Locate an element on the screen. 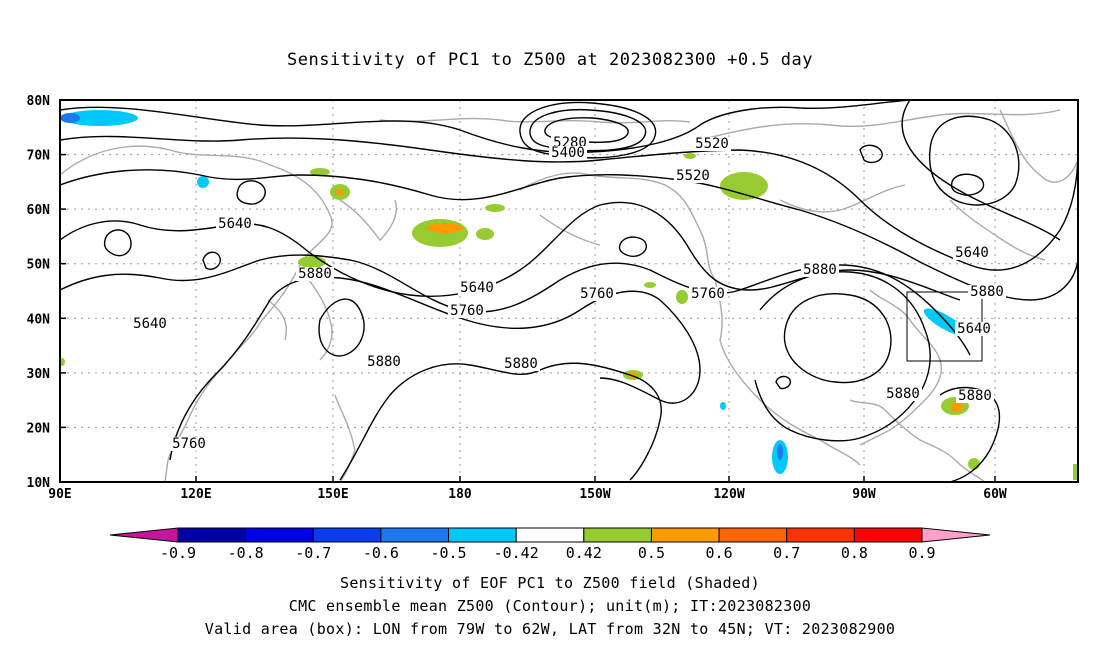 The width and height of the screenshot is (1100, 650). shade-pos-180-60n is located at coordinates (495, 208).